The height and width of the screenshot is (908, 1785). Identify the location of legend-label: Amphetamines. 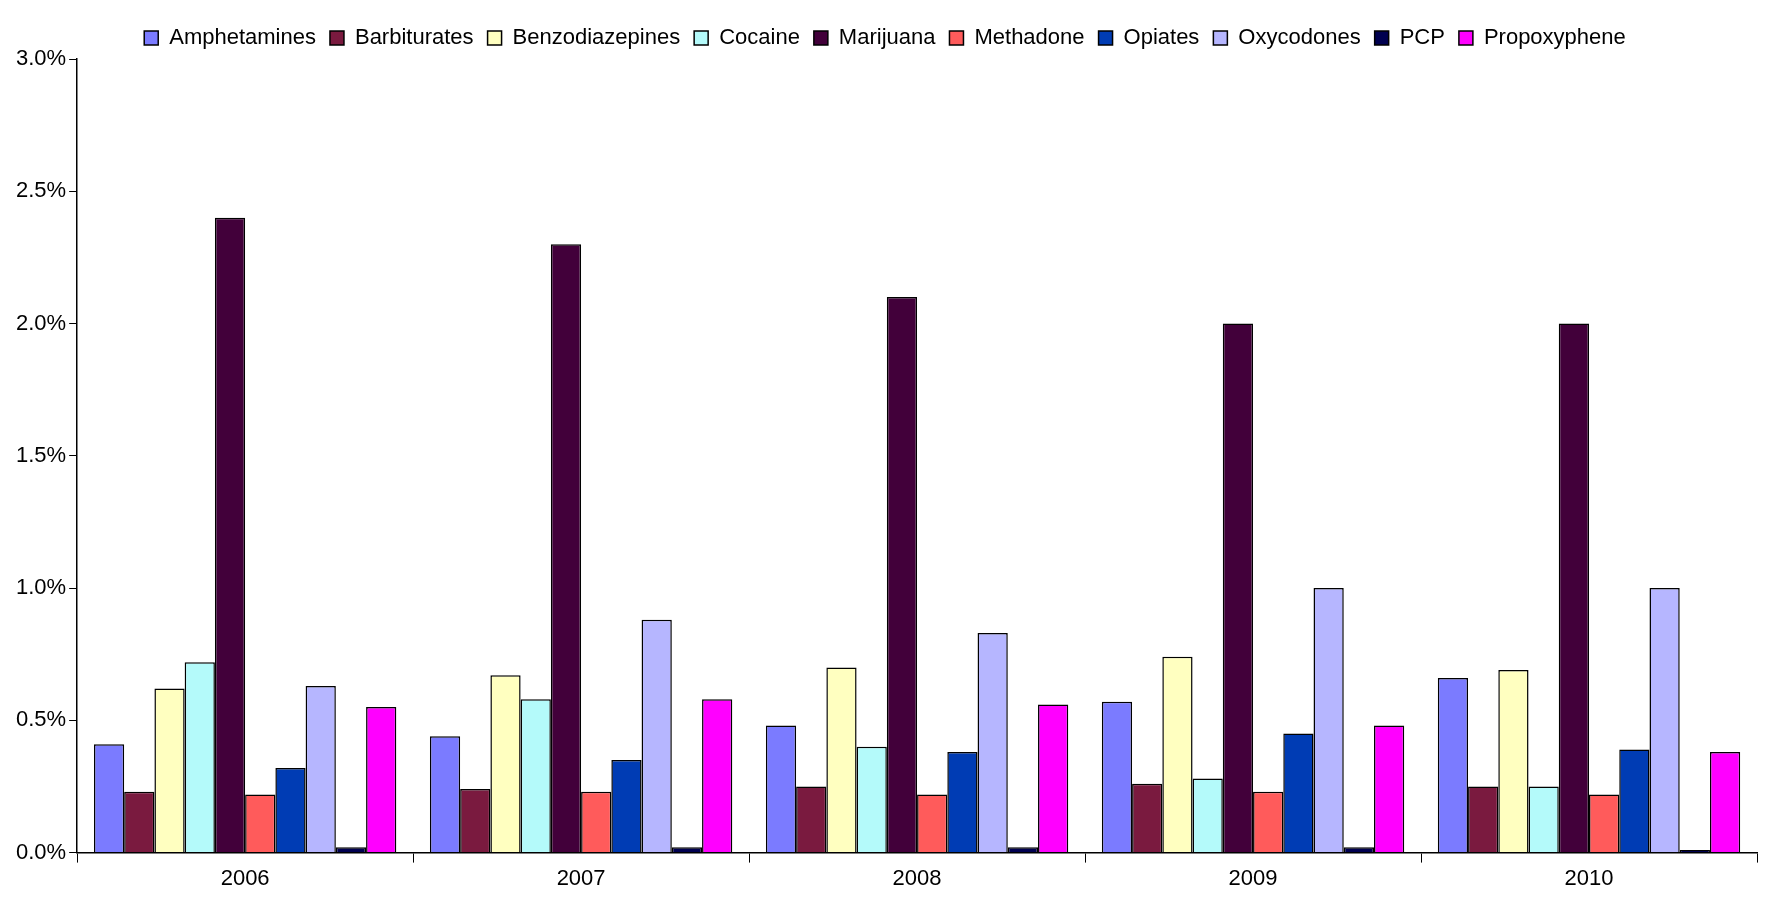
(242, 37).